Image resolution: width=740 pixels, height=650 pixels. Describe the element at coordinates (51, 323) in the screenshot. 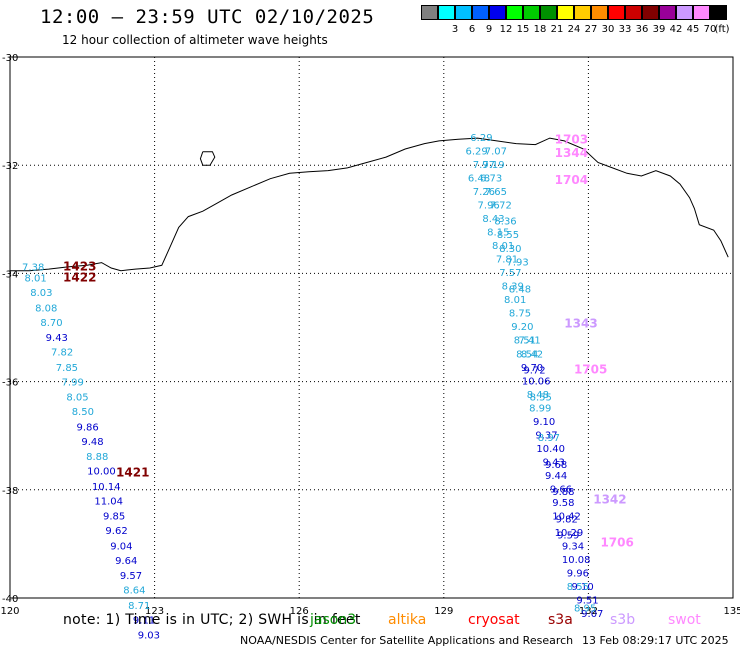

I see `wave-height-value: 8.70` at that location.